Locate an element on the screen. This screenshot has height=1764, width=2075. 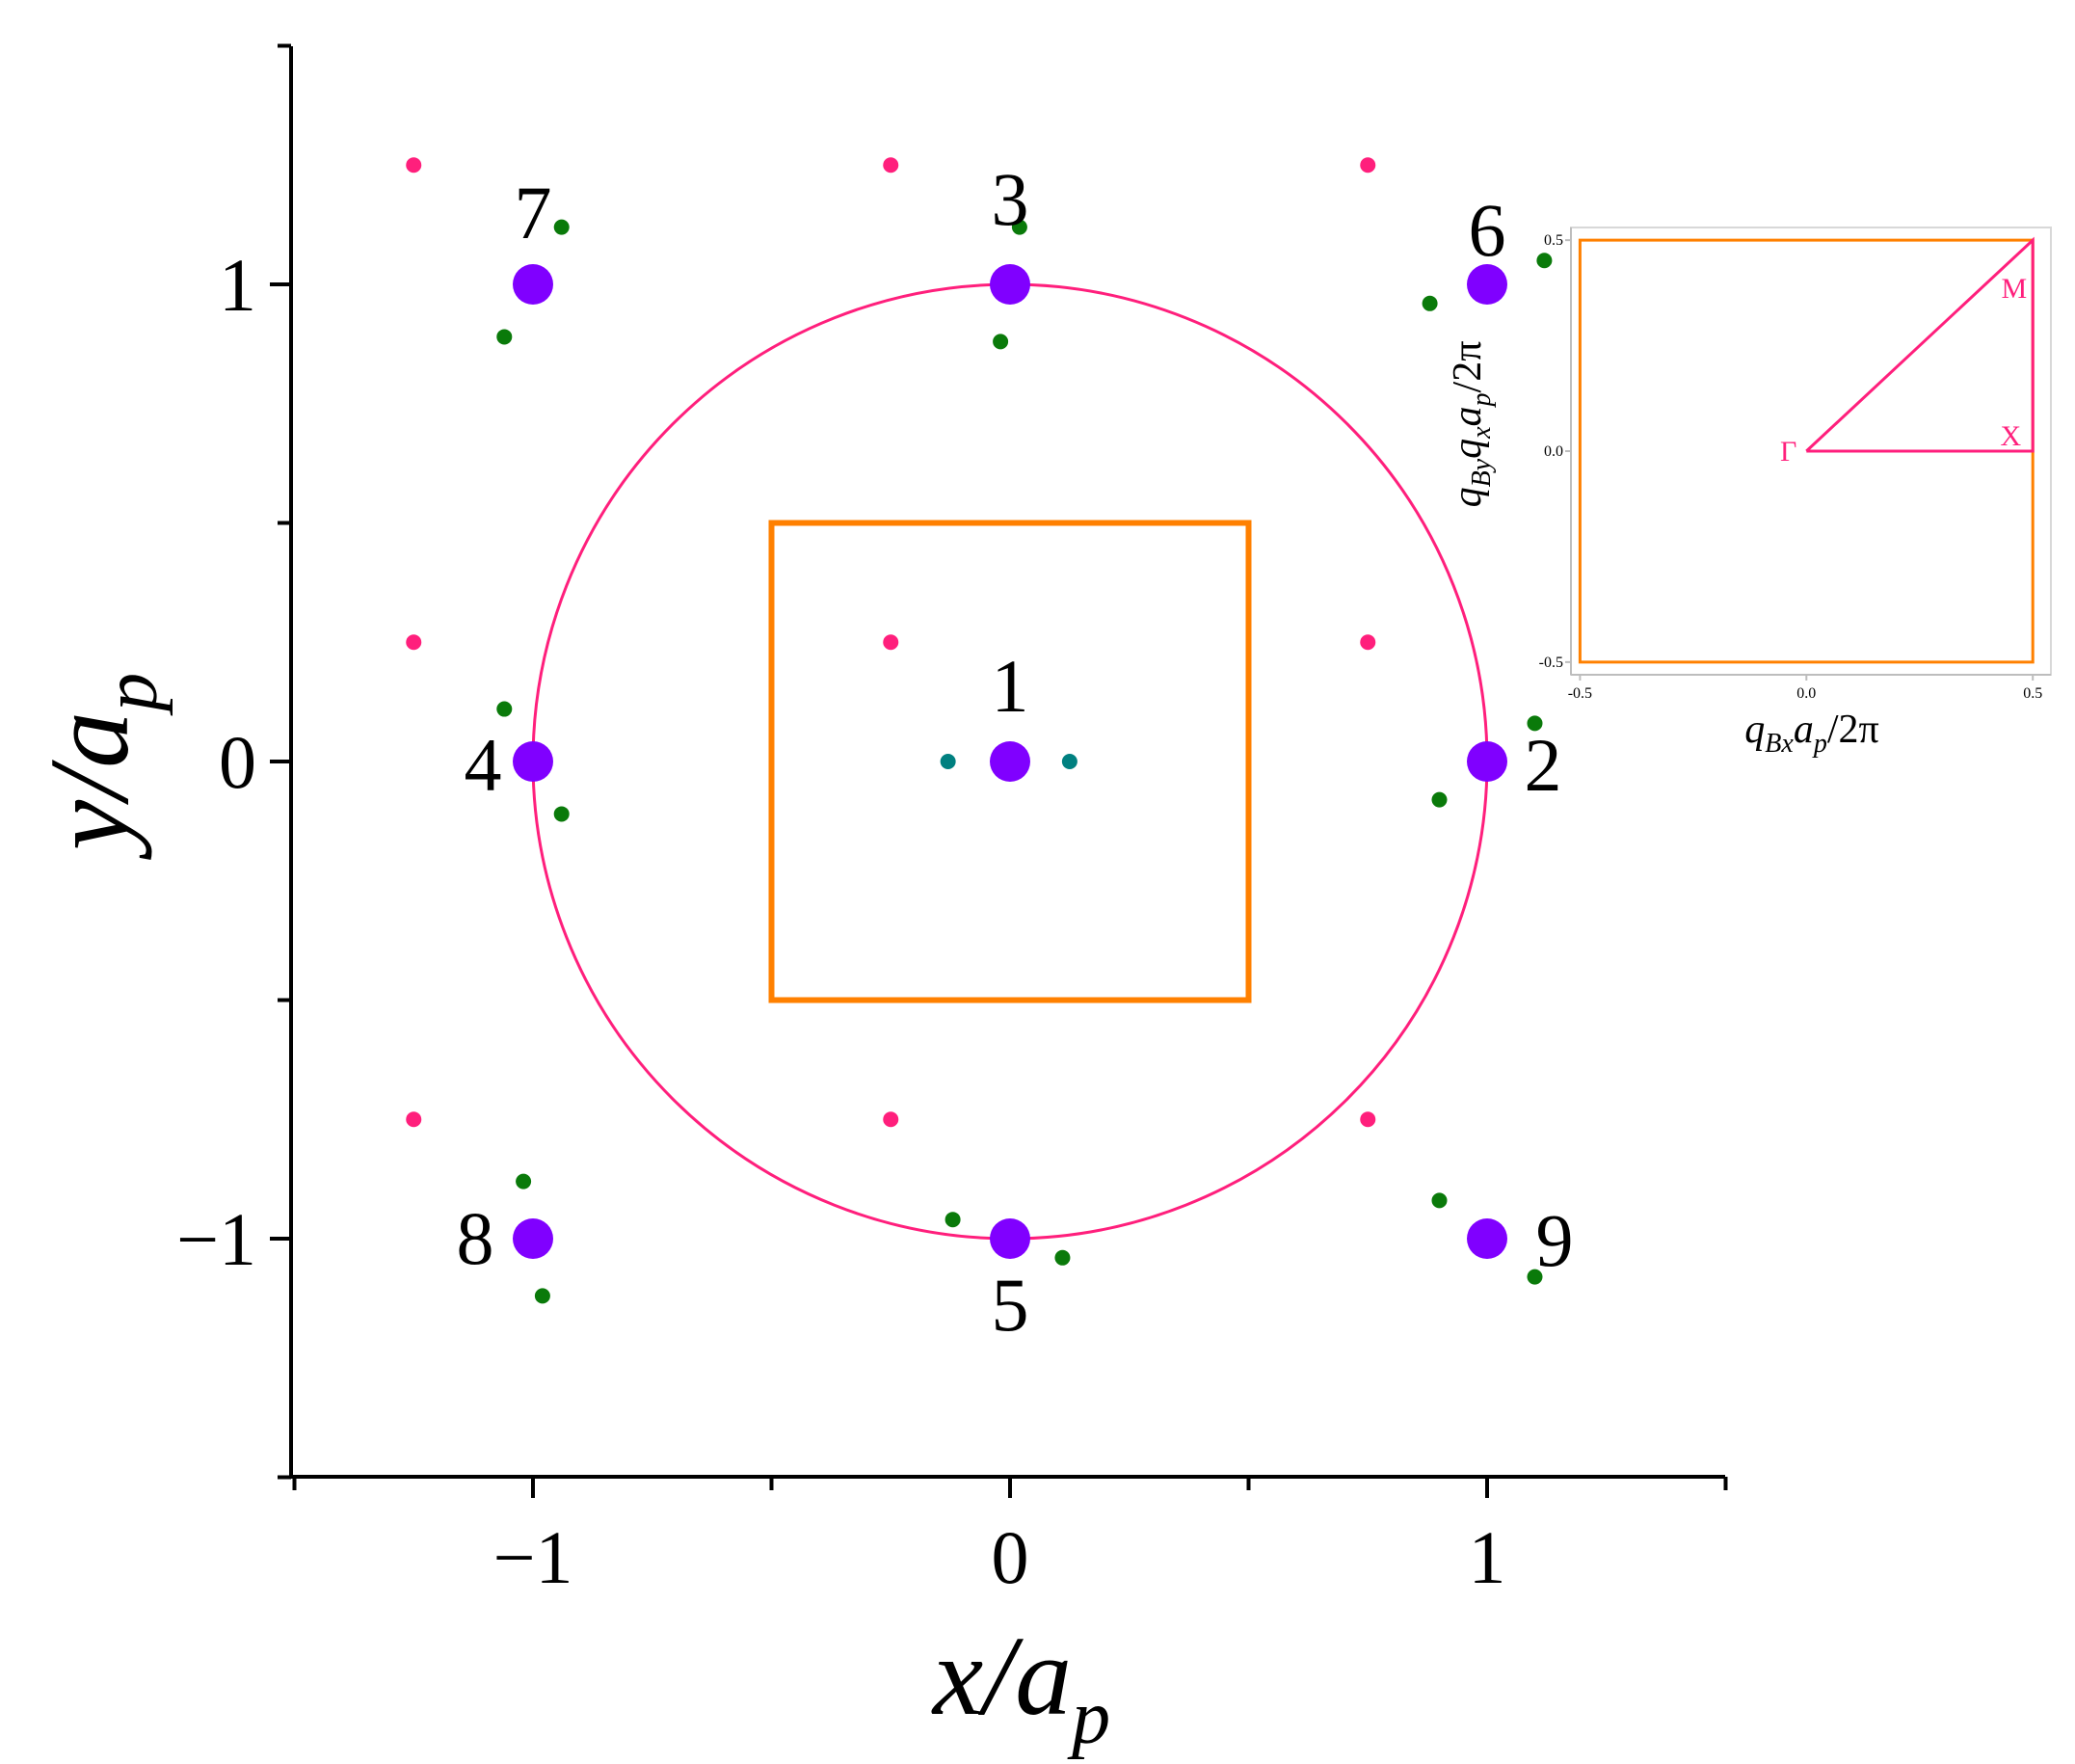
inset-point-label: M is located at coordinates (2015, 289).